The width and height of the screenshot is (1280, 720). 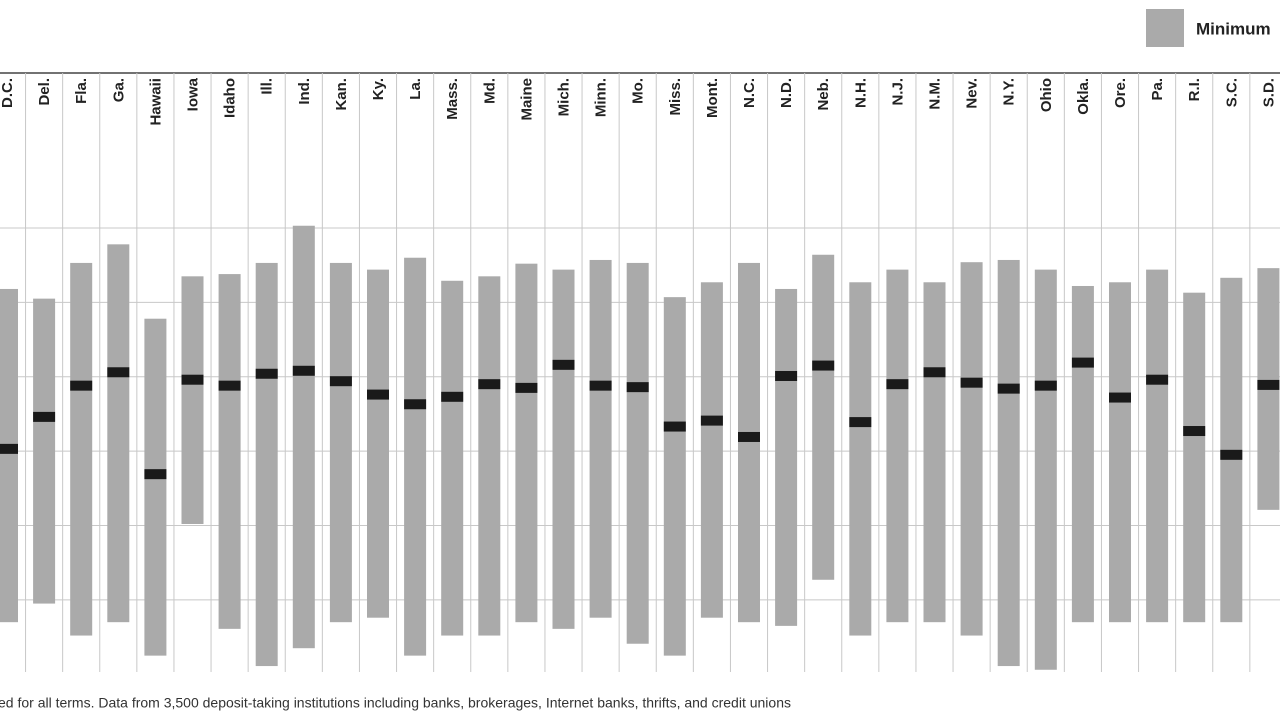 What do you see at coordinates (1194, 89) in the screenshot?
I see `column-label: R.I.` at bounding box center [1194, 89].